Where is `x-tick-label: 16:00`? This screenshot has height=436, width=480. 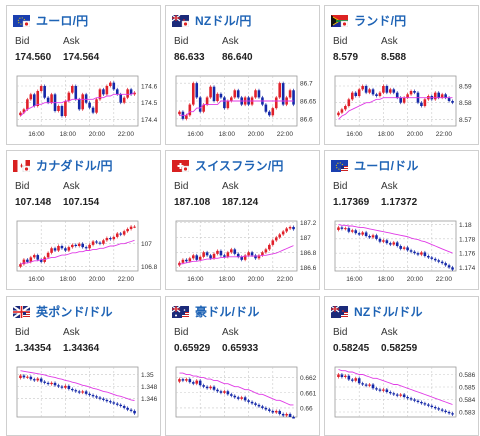
x-tick-label: 16:00 is located at coordinates (354, 134).